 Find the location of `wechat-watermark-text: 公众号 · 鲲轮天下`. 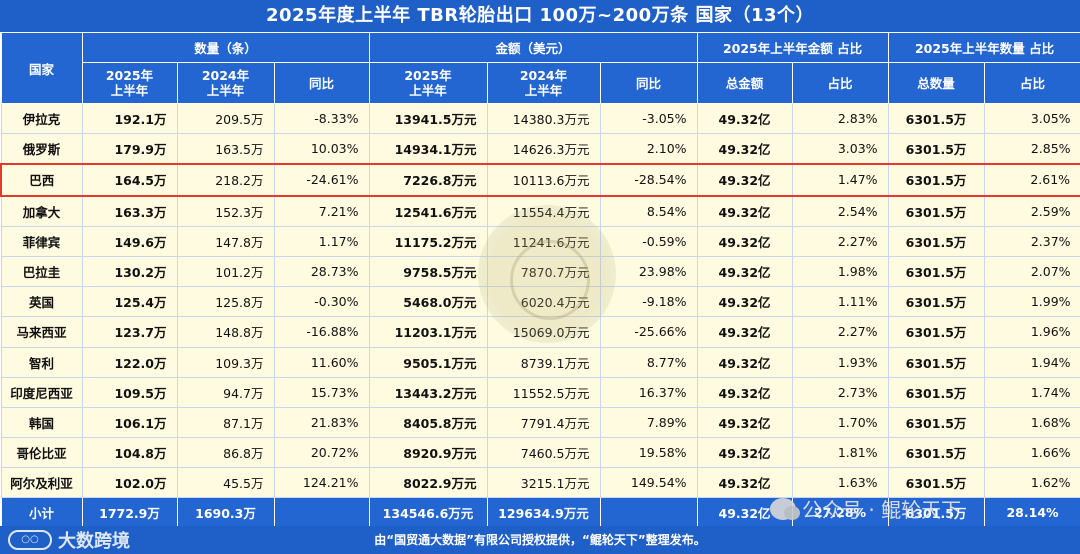

wechat-watermark-text: 公众号 · 鲲轮天下 is located at coordinates (882, 510).